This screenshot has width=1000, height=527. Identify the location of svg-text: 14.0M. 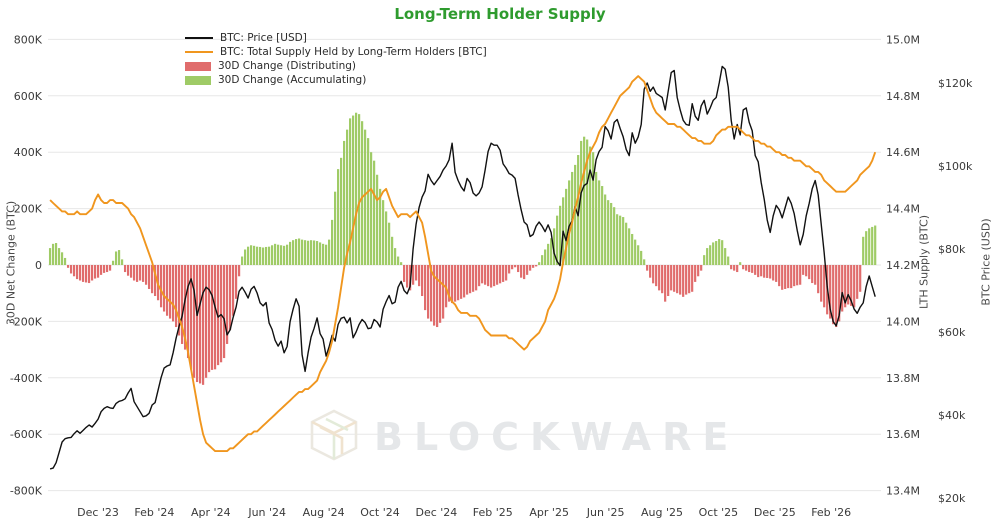
(903, 321).